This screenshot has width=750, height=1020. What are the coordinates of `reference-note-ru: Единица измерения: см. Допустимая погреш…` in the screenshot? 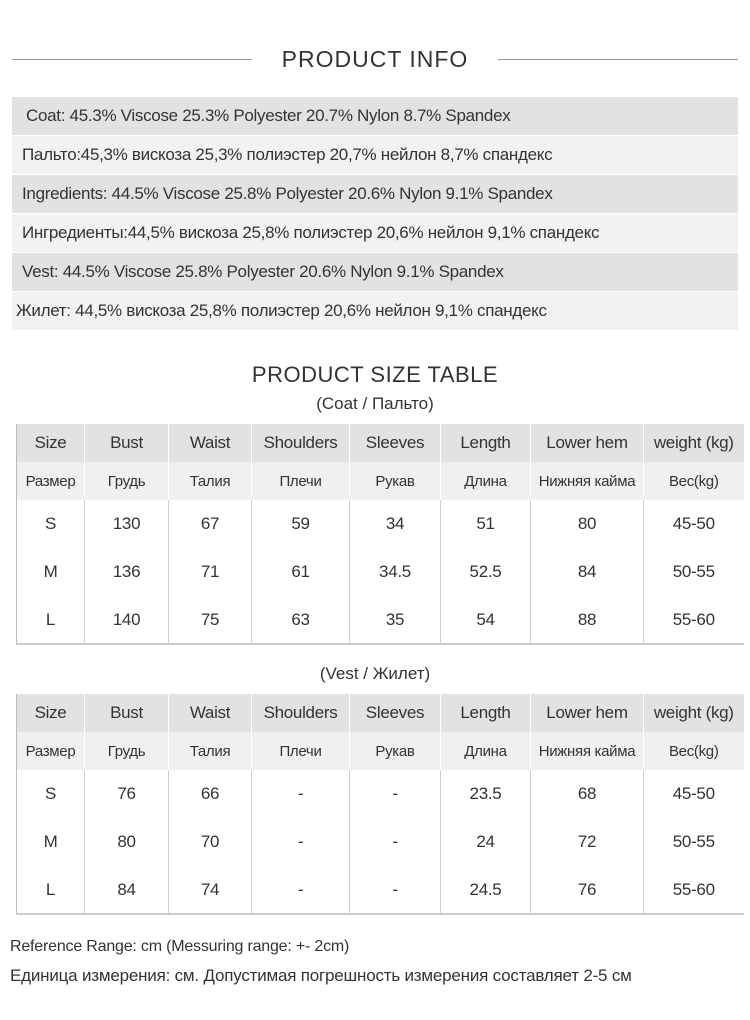 It's located at (321, 975).